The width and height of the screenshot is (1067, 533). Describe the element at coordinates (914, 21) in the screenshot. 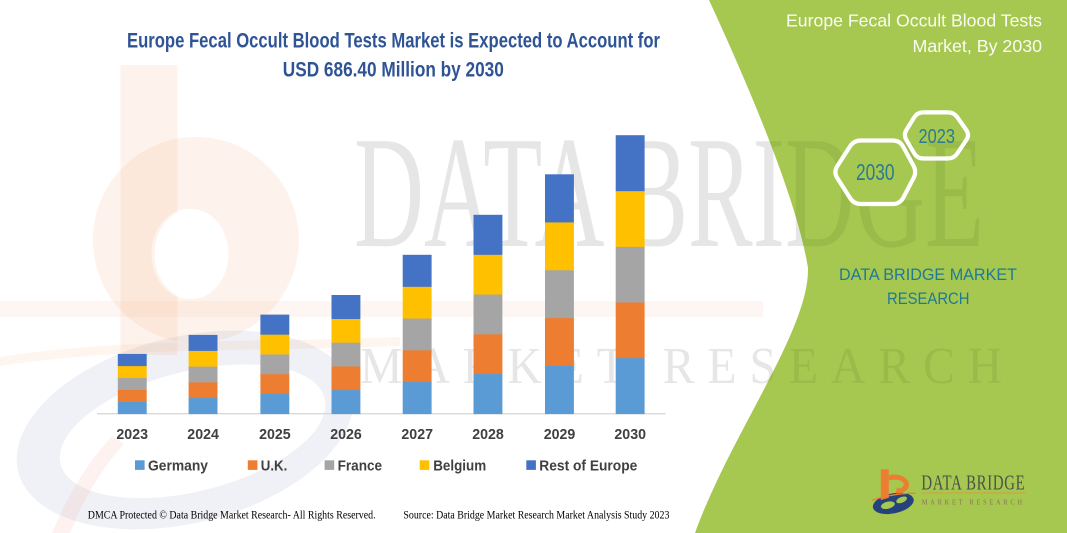

I see `svg-text:Europe Fecal Occult Blood Test: Europe Fecal Occult Blood Tests` at that location.